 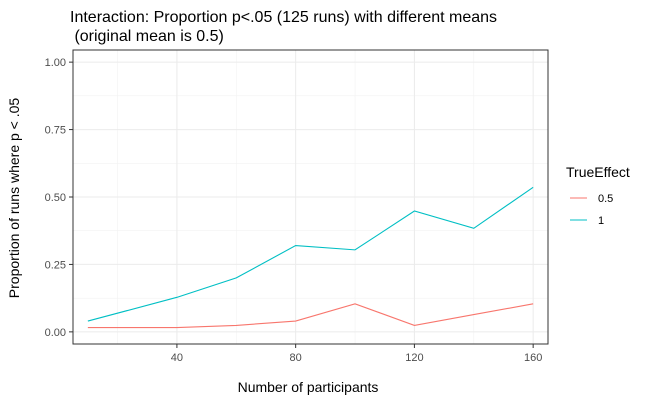 I want to click on x-tick-label: 160, so click(x=533, y=358).